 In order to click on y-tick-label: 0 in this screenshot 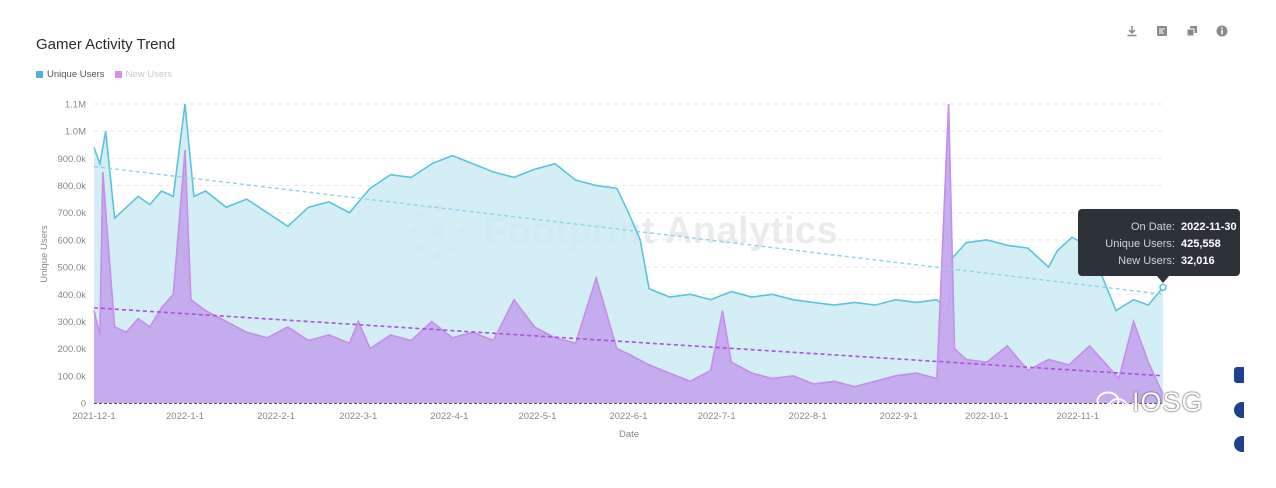, I will do `click(83, 404)`.